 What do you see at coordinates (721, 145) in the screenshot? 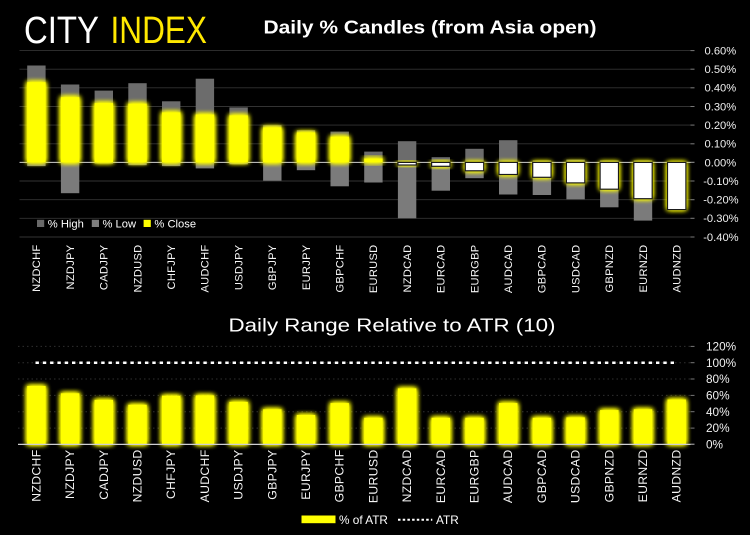
I see `svg-text: 0.10%` at bounding box center [721, 145].